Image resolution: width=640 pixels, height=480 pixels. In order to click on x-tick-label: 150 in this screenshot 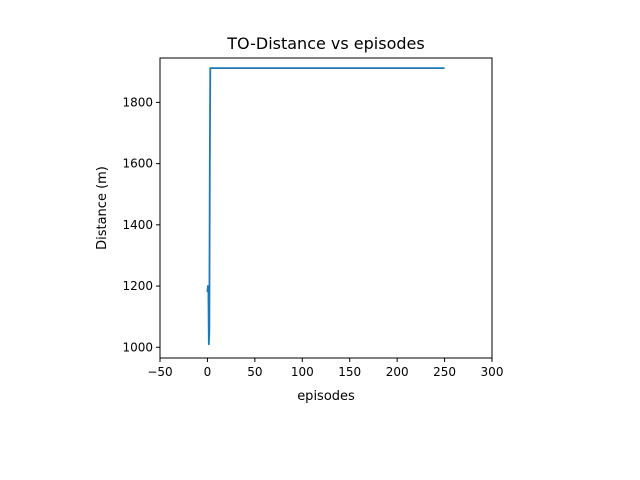, I will do `click(349, 372)`.